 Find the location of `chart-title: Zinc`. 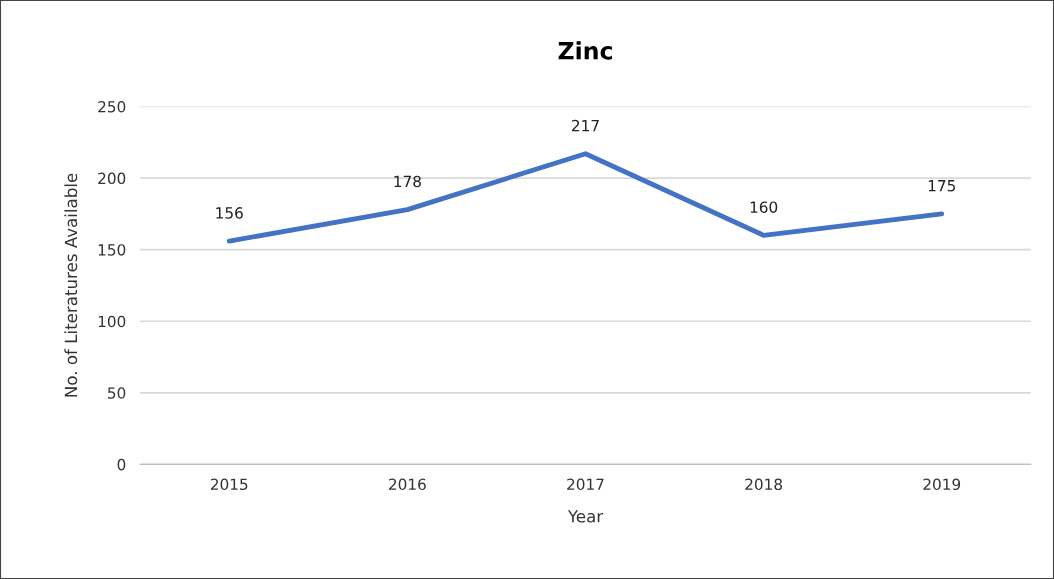

chart-title: Zinc is located at coordinates (585, 50).